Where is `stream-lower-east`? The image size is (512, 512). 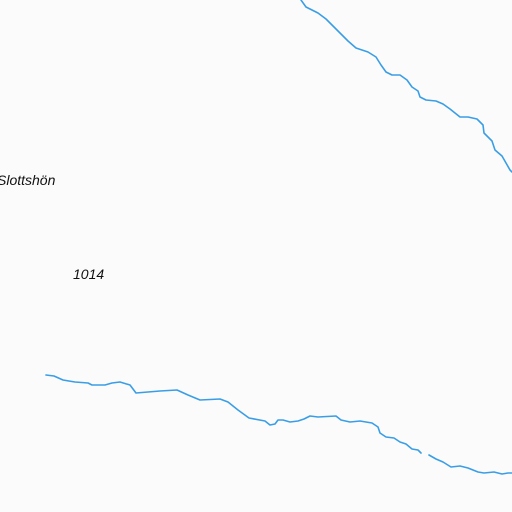
stream-lower-east is located at coordinates (470, 464).